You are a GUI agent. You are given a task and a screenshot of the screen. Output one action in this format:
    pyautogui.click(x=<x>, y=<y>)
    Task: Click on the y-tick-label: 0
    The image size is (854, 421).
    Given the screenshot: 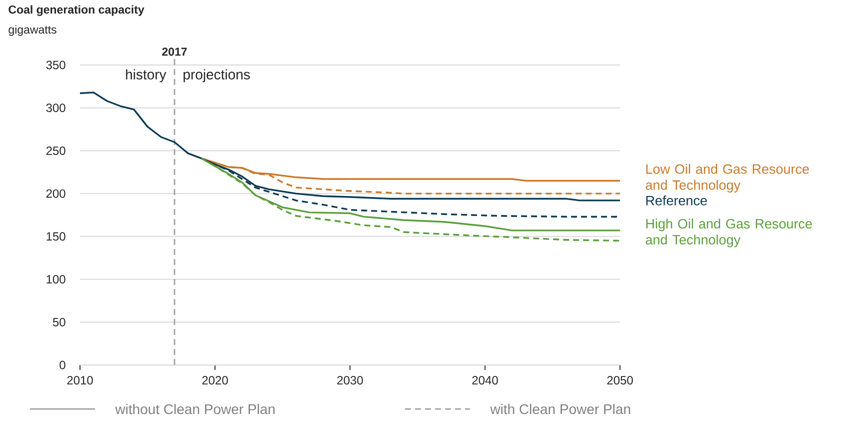 What is the action you would take?
    pyautogui.click(x=63, y=365)
    